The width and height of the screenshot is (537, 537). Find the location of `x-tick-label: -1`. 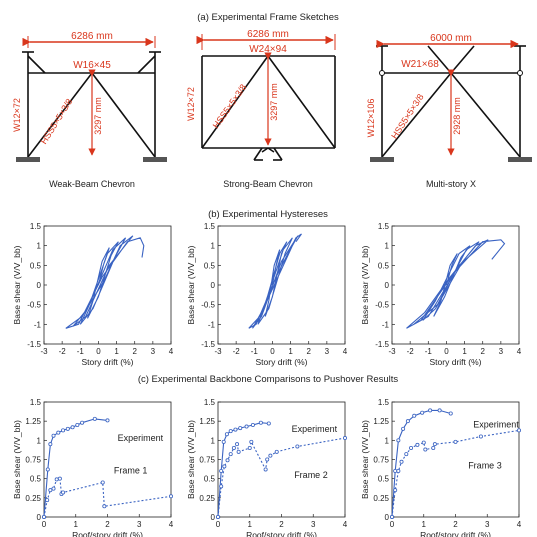

x-tick-label: -1 is located at coordinates (255, 351).